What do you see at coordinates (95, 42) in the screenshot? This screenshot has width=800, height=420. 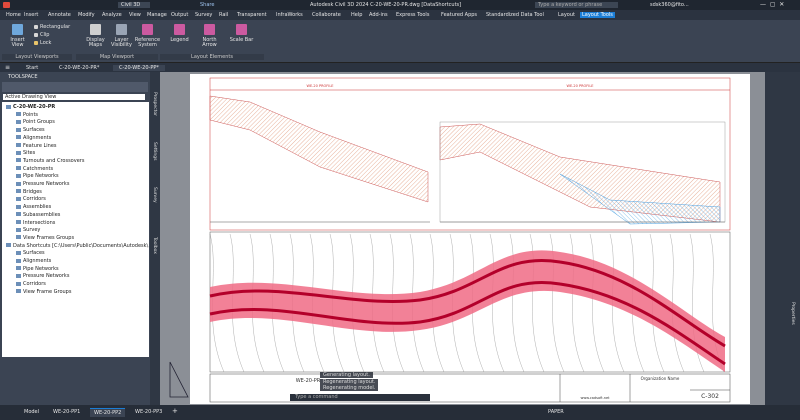 I see `ribbon-button: Display Maps` at bounding box center [95, 42].